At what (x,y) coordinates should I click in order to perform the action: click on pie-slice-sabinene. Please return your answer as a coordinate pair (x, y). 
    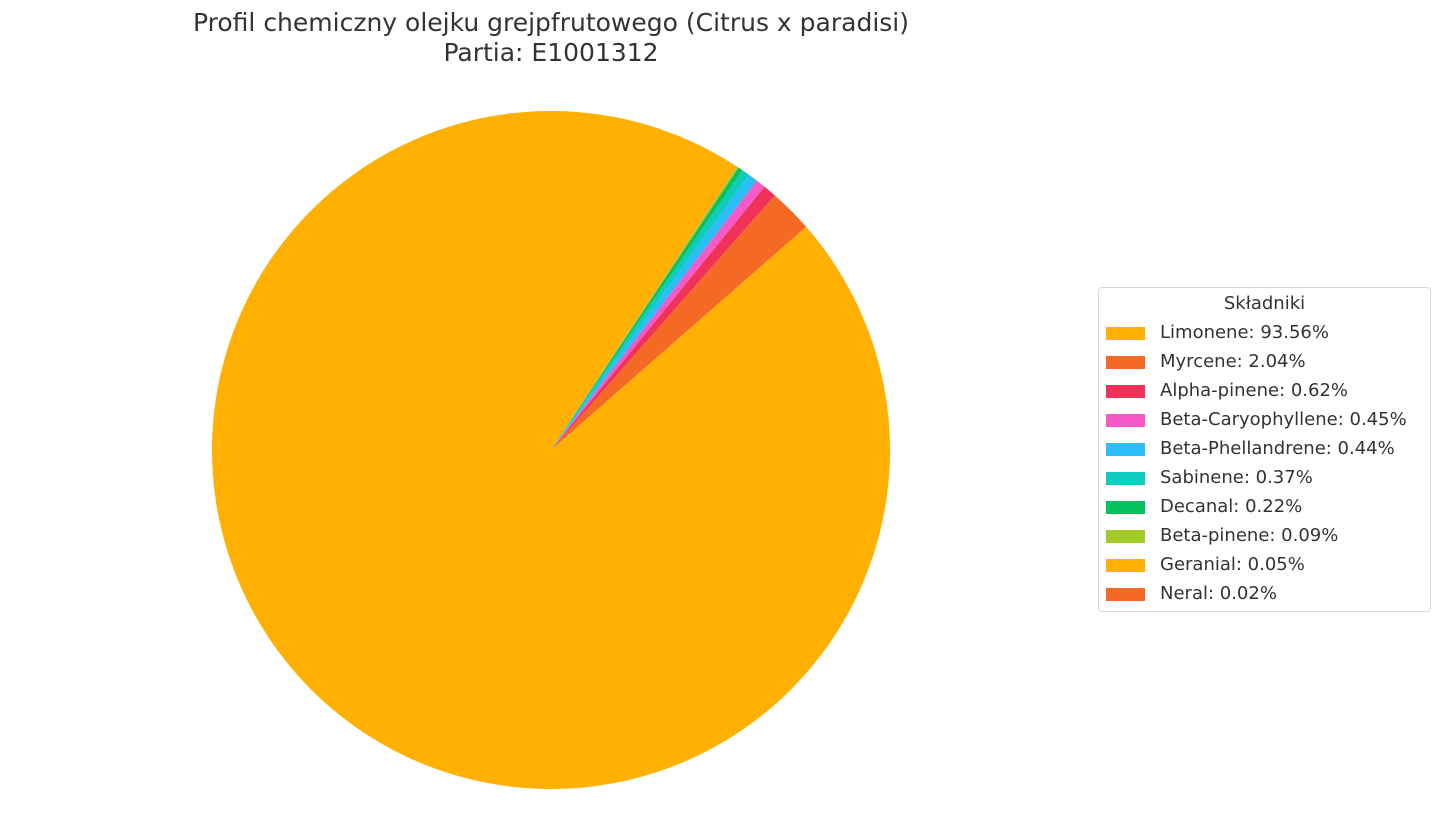
    Looking at the image, I should click on (650, 310).